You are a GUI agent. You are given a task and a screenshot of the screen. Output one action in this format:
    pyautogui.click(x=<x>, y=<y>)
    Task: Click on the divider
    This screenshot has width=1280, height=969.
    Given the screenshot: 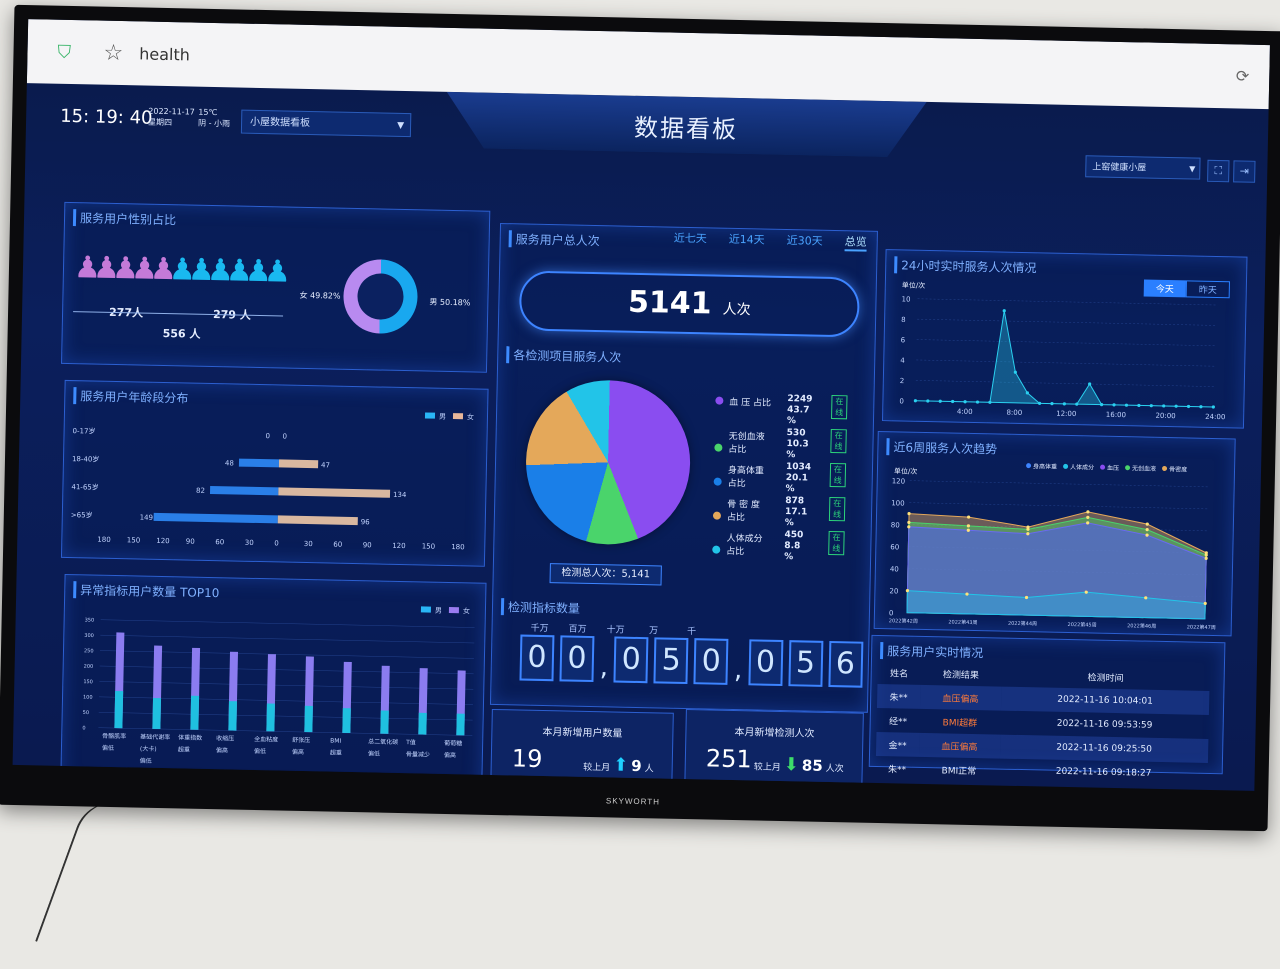 What is the action you would take?
    pyautogui.click(x=178, y=313)
    